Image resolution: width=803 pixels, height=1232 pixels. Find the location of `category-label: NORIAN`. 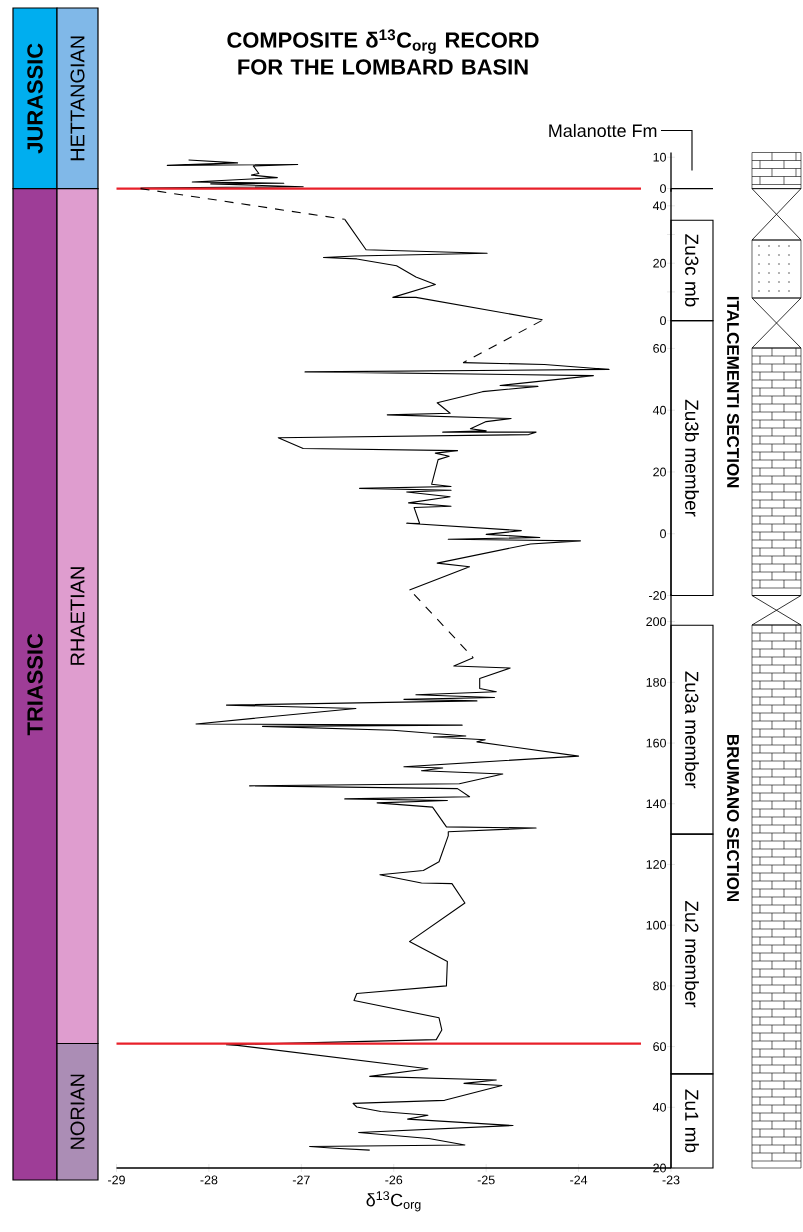

category-label: NORIAN is located at coordinates (77, 1111).